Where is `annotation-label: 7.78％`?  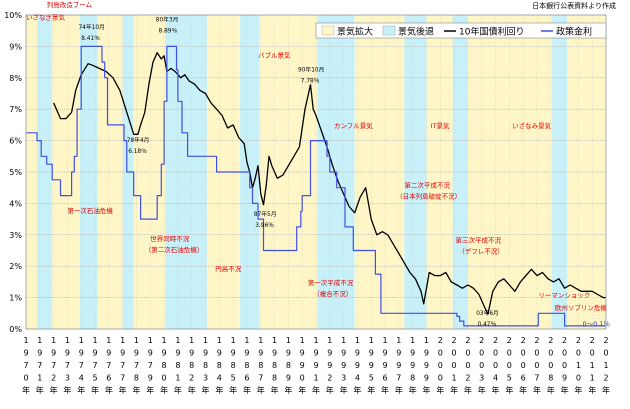
annotation-label: 7.78％ is located at coordinates (310, 81).